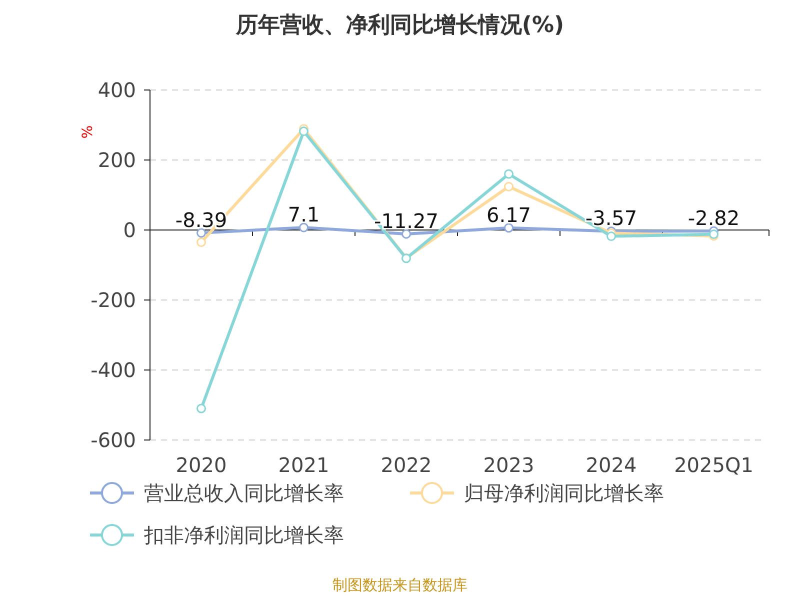 Image resolution: width=800 pixels, height=600 pixels. I want to click on data-label: 7.1, so click(304, 214).